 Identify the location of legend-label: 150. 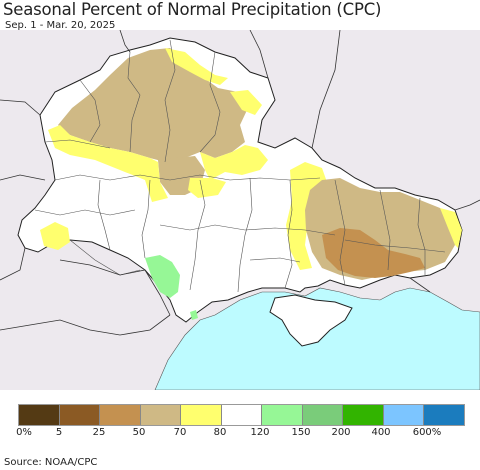
(301, 432).